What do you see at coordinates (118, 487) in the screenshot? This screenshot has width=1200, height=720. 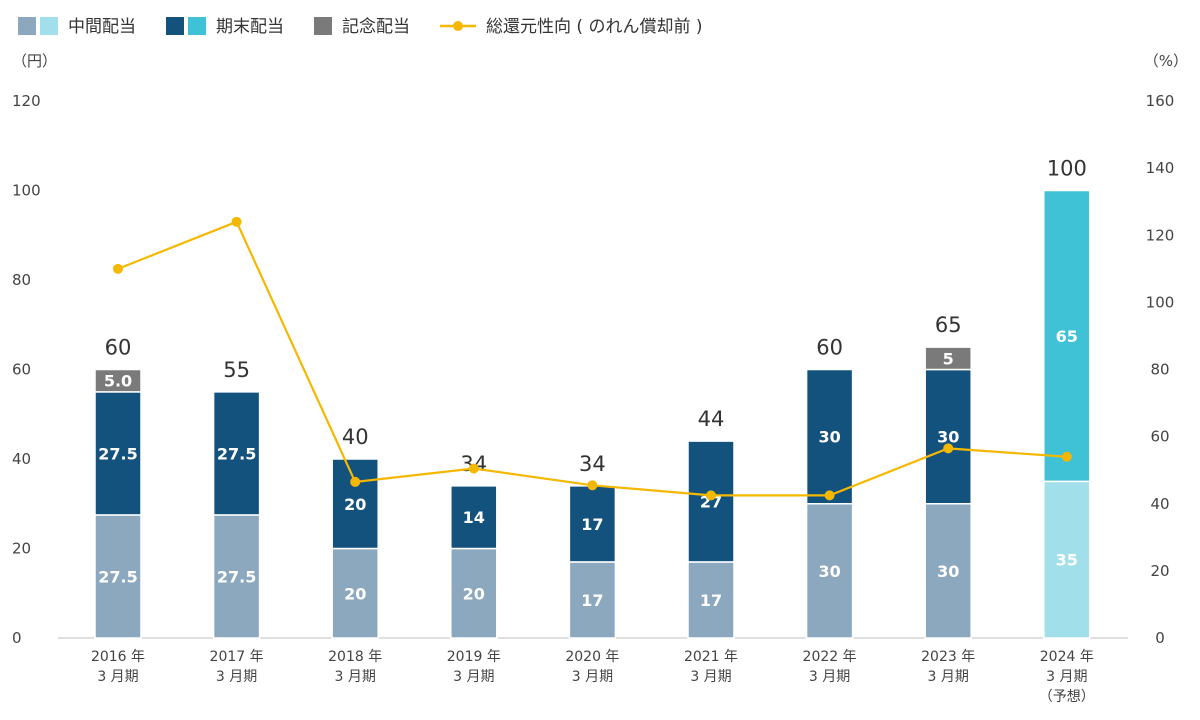 I see `bar-stack: 27.5 27.5 5.0 60` at bounding box center [118, 487].